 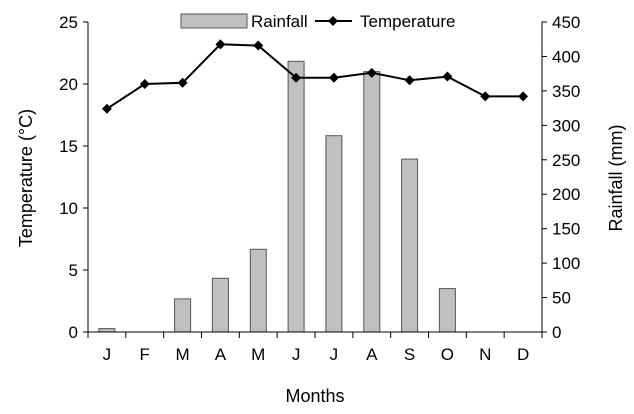 What do you see at coordinates (68, 84) in the screenshot?
I see `left-tick-label: 20` at bounding box center [68, 84].